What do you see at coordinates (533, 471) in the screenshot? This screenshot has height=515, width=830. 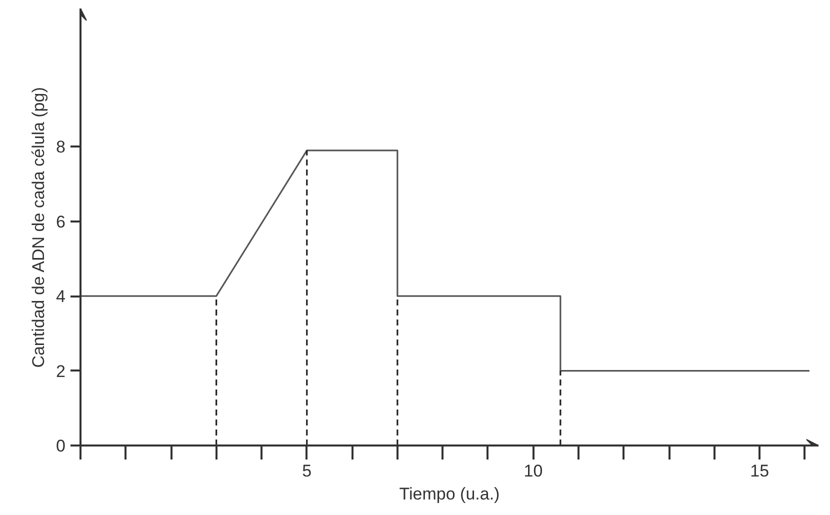 I see `x-tick-label: 10` at bounding box center [533, 471].